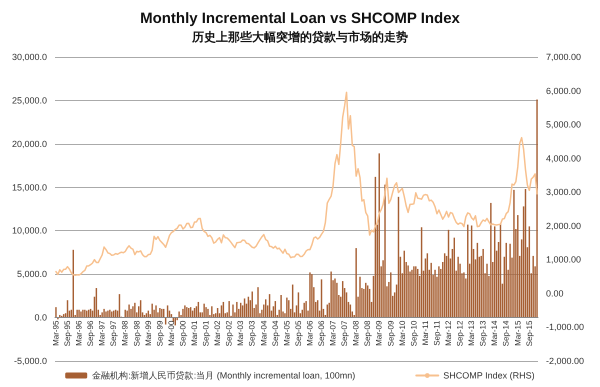  Describe the element at coordinates (564, 91) in the screenshot. I see `y2-tick-label: 6,000.00` at that location.